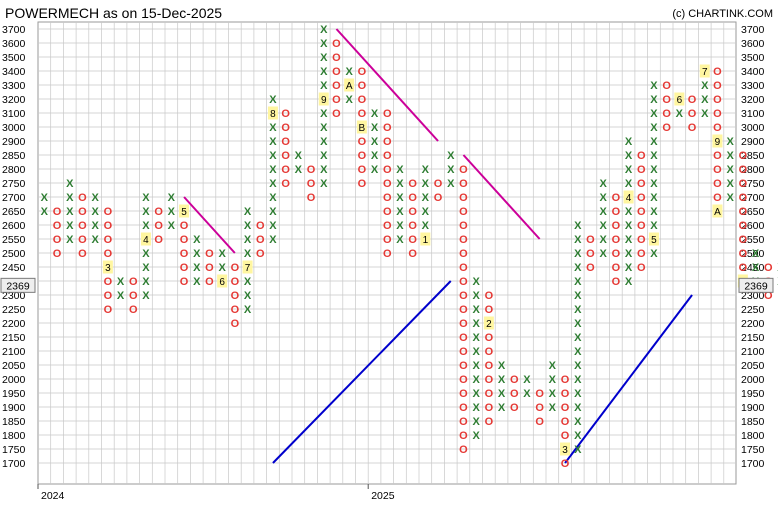 The height and width of the screenshot is (512, 778). Describe the element at coordinates (628, 379) in the screenshot. I see `support-trendline` at that location.